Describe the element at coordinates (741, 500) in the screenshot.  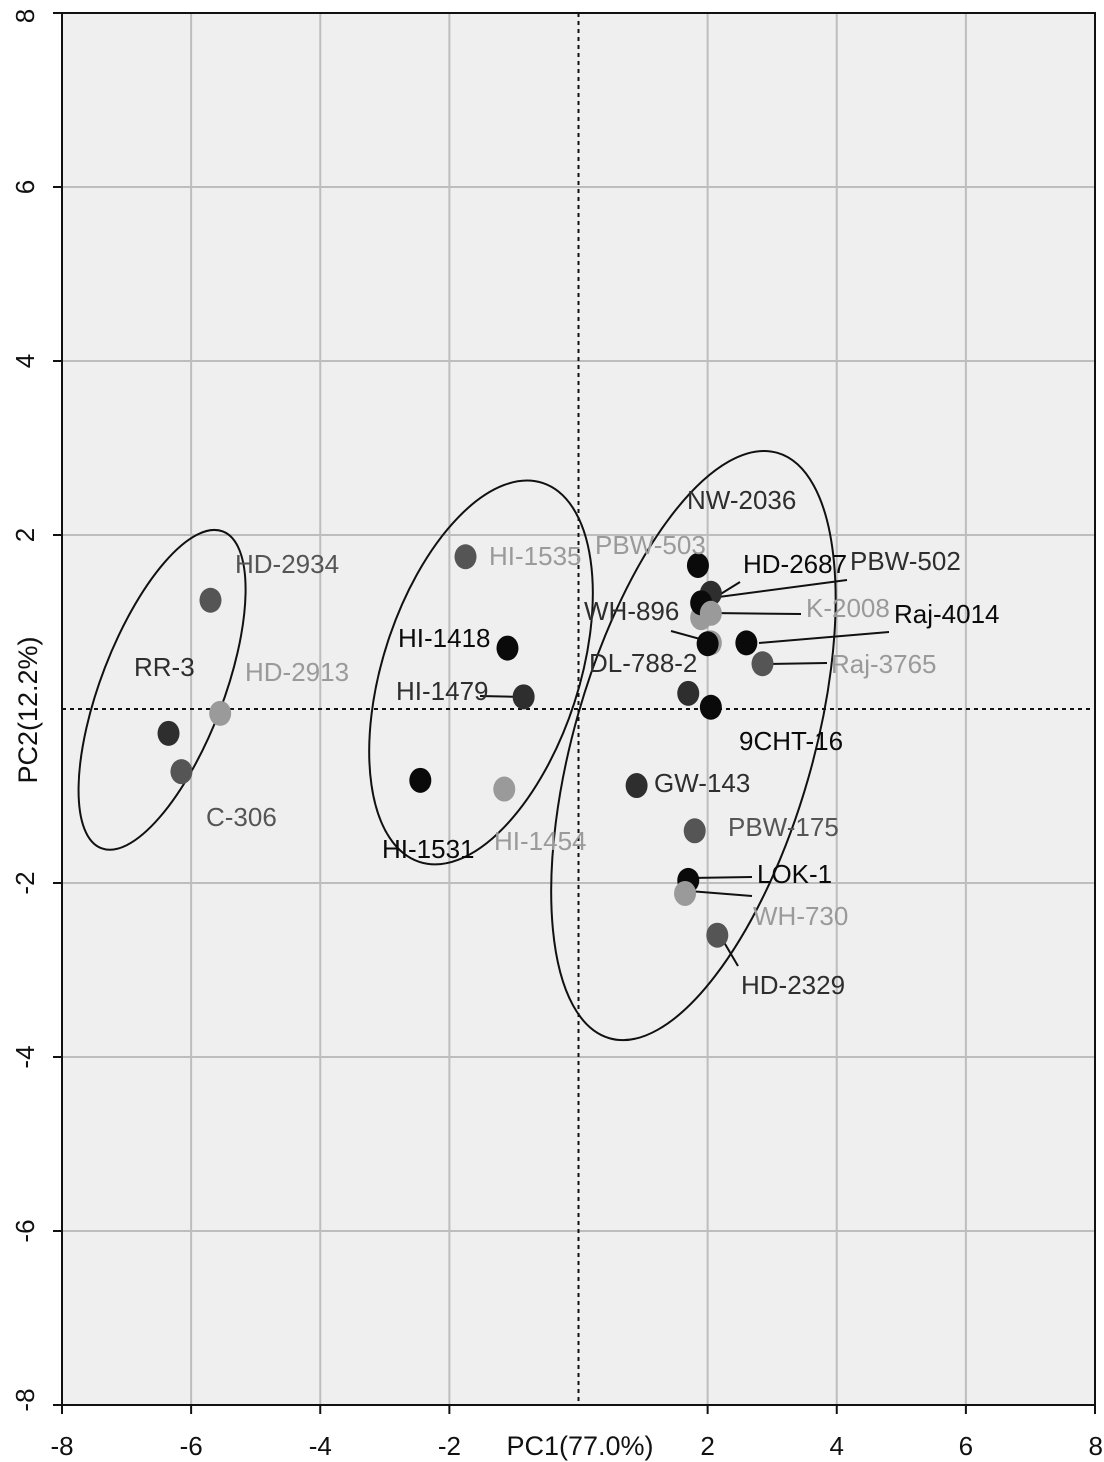
I see `point-label: NW-2036` at that location.